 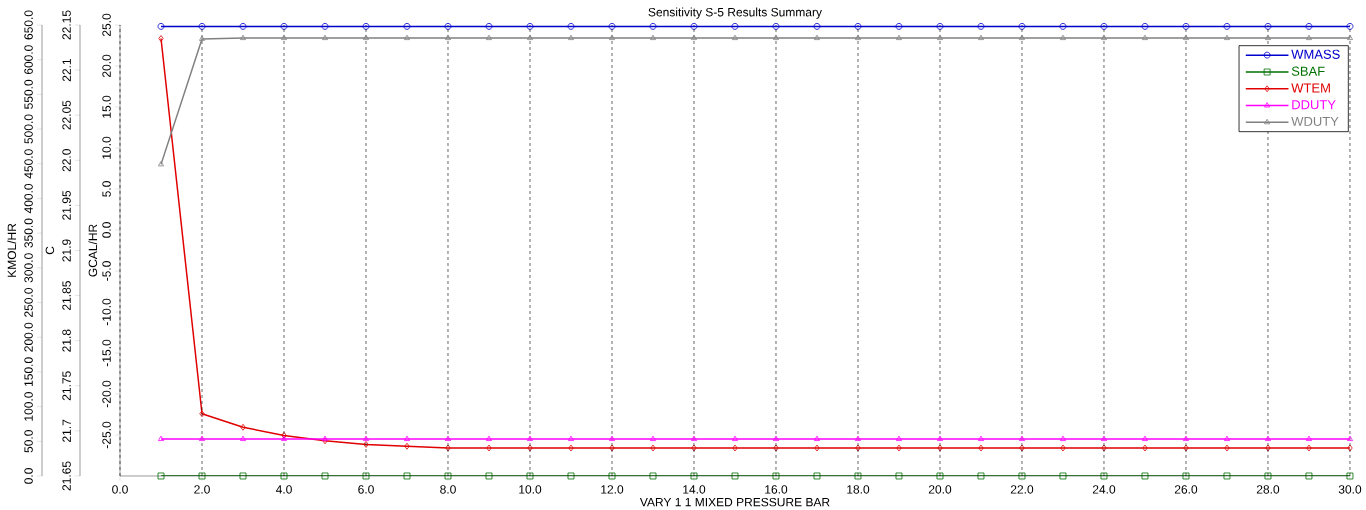 What do you see at coordinates (694, 489) in the screenshot?
I see `x-tick-label: 14.0` at bounding box center [694, 489].